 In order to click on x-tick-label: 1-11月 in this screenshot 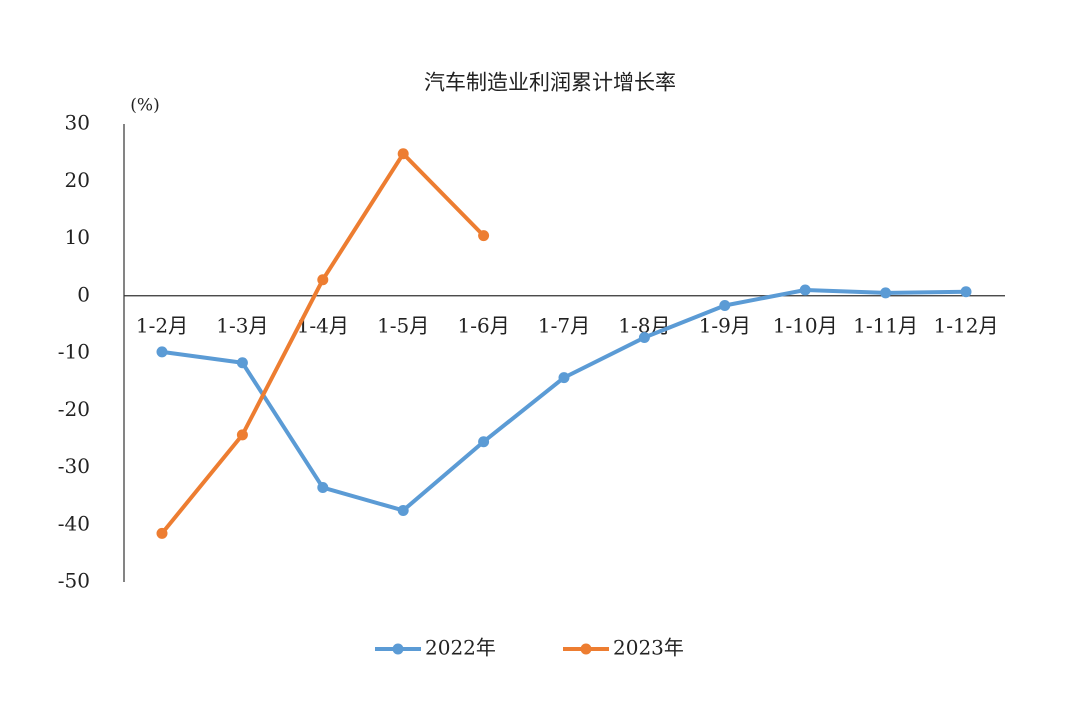, I will do `click(885, 325)`.